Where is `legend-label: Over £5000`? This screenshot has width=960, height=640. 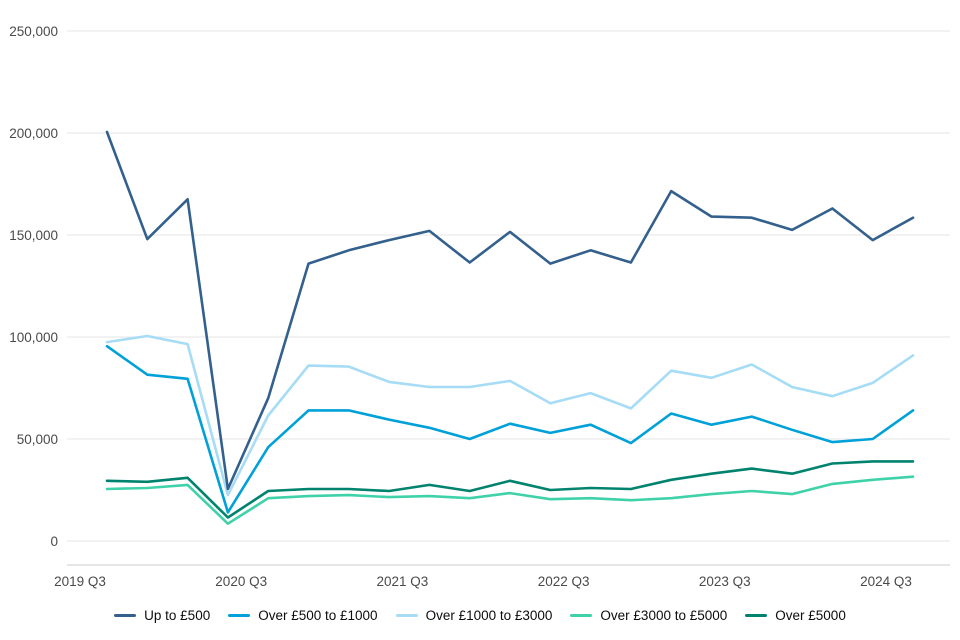 legend-label: Over £5000 is located at coordinates (810, 615).